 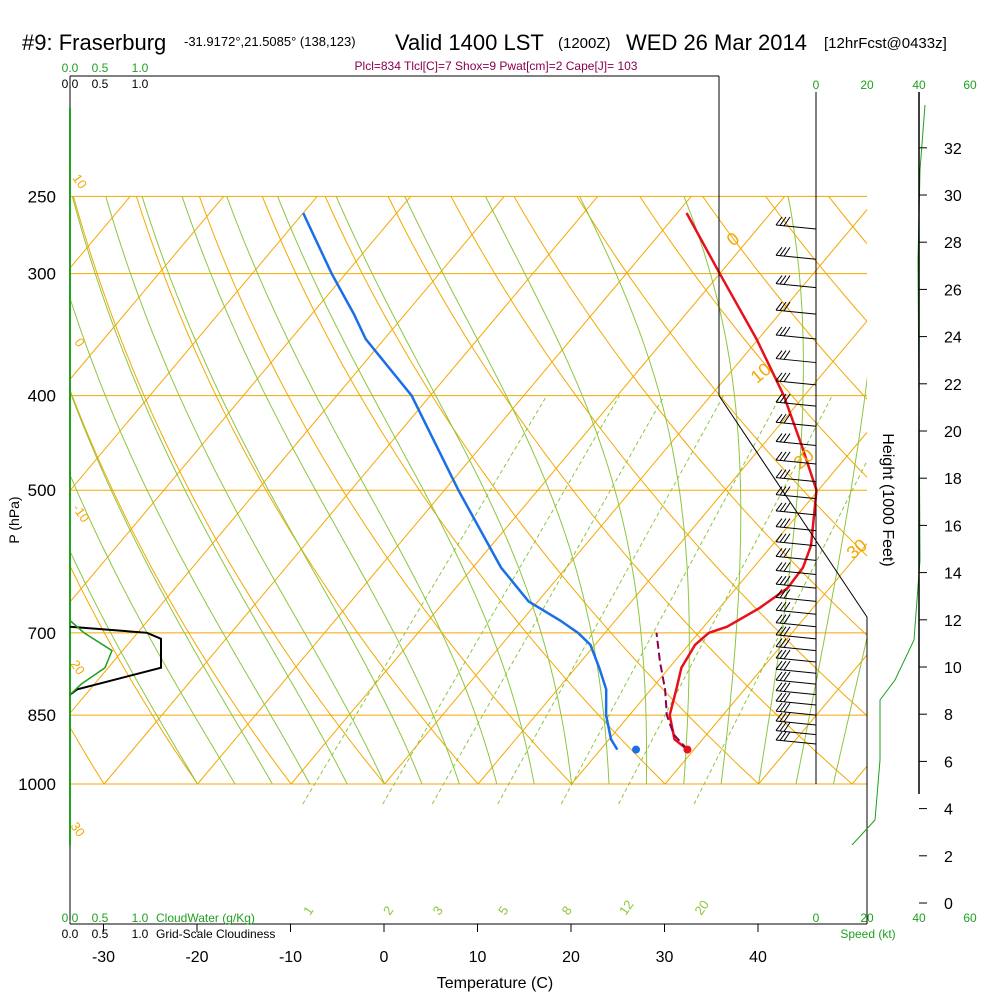 What do you see at coordinates (140, 84) in the screenshot?
I see `cloudiness-top-tick-label: 1.0` at bounding box center [140, 84].